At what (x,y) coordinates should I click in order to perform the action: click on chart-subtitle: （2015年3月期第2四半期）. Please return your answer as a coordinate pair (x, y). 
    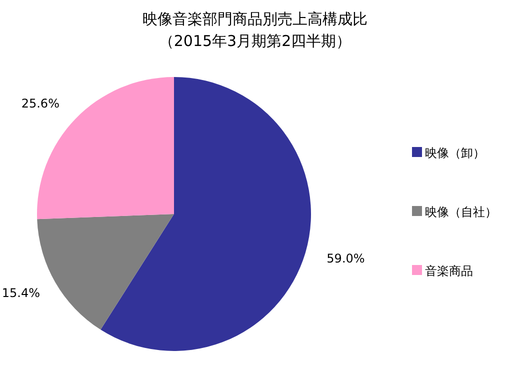
    Looking at the image, I should click on (255, 41).